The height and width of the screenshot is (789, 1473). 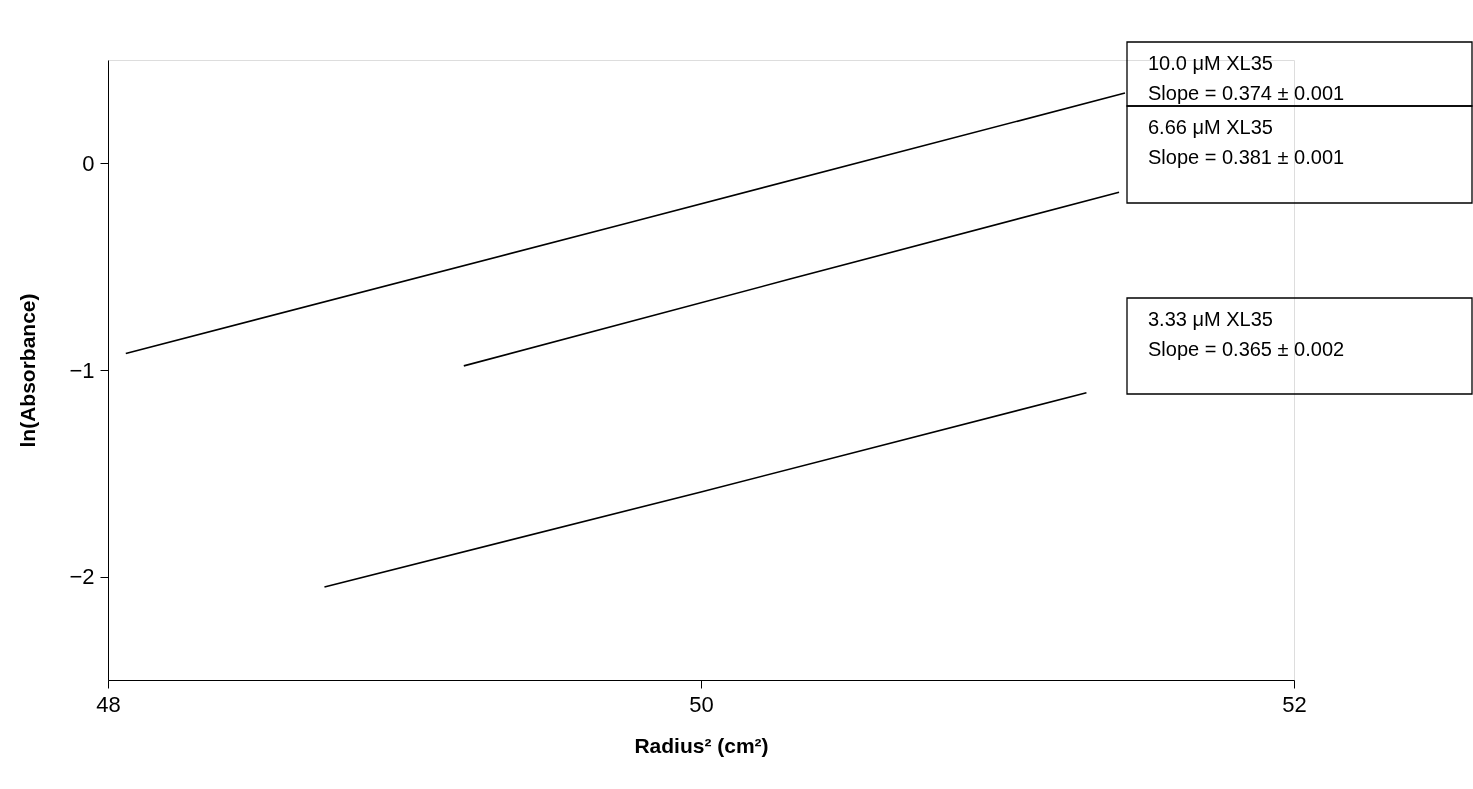 I want to click on y-axis-title: ln(Absorbance), so click(x=28, y=370).